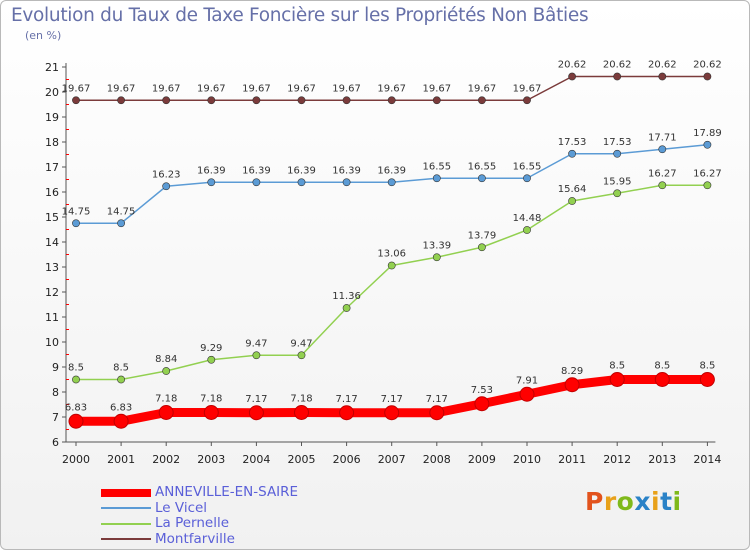 Image resolution: width=750 pixels, height=550 pixels. Describe the element at coordinates (166, 459) in the screenshot. I see `x-tick-label: 2002` at that location.